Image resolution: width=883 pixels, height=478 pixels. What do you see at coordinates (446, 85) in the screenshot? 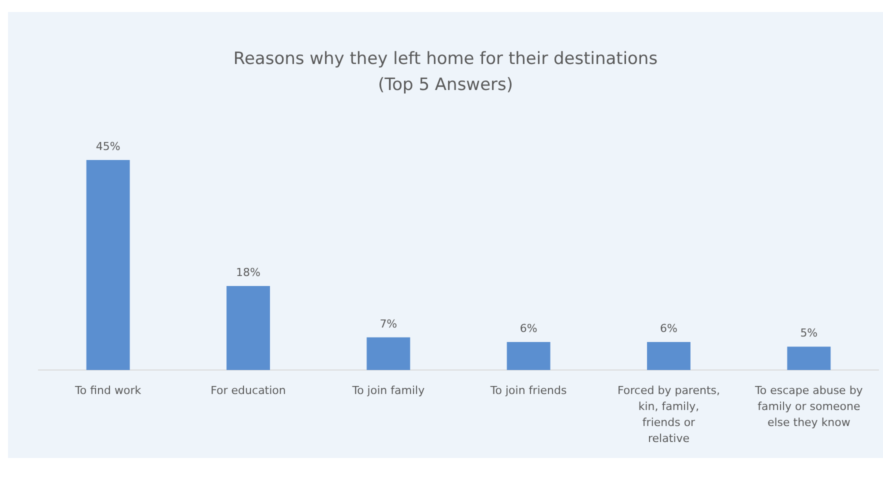
I see `chart-subtitle: (Top 5 Answers)` at bounding box center [446, 85].